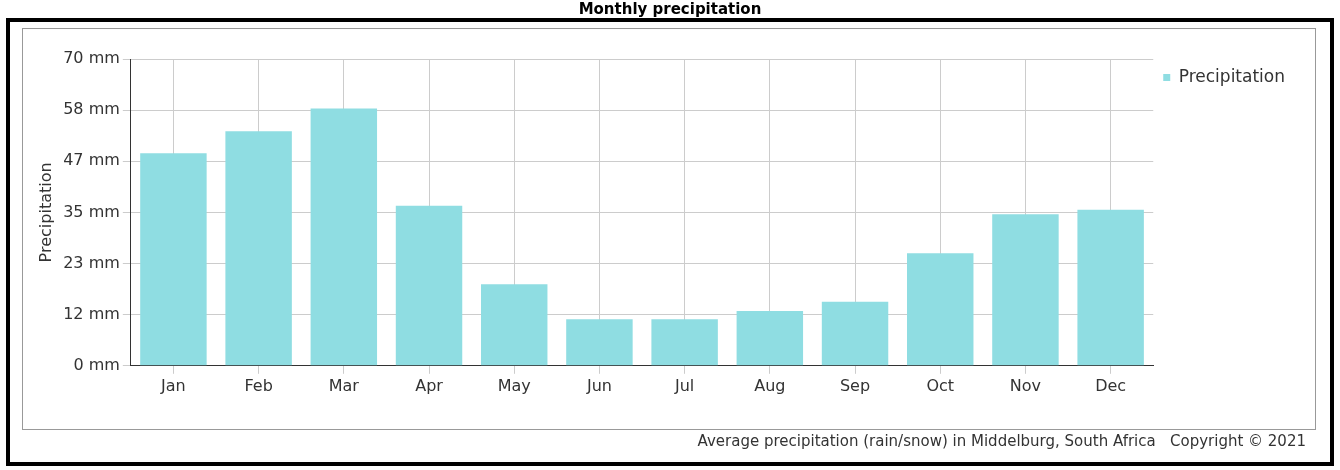 The height and width of the screenshot is (470, 1340). I want to click on legend-label: Precipitation, so click(1232, 75).